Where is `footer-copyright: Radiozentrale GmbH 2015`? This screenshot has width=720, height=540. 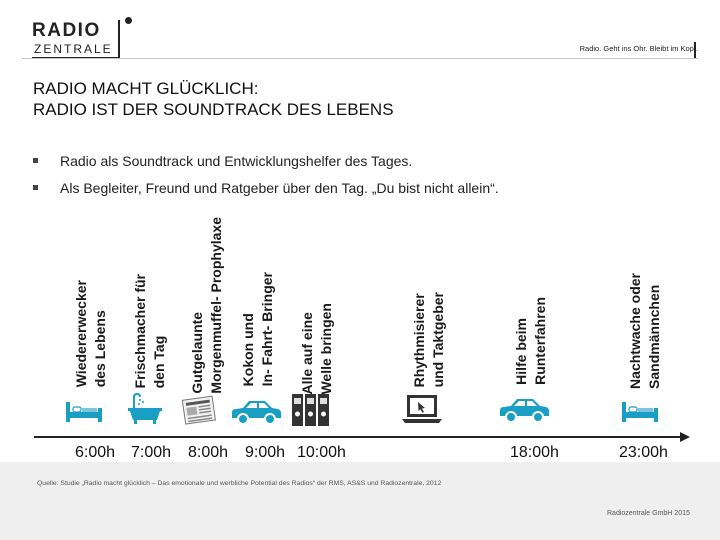
footer-copyright: Radiozentrale GmbH 2015 is located at coordinates (648, 513).